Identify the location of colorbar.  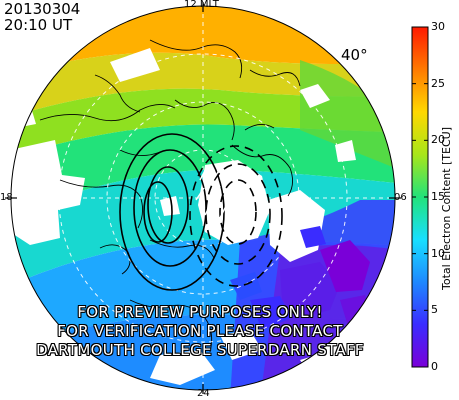
(420, 197).